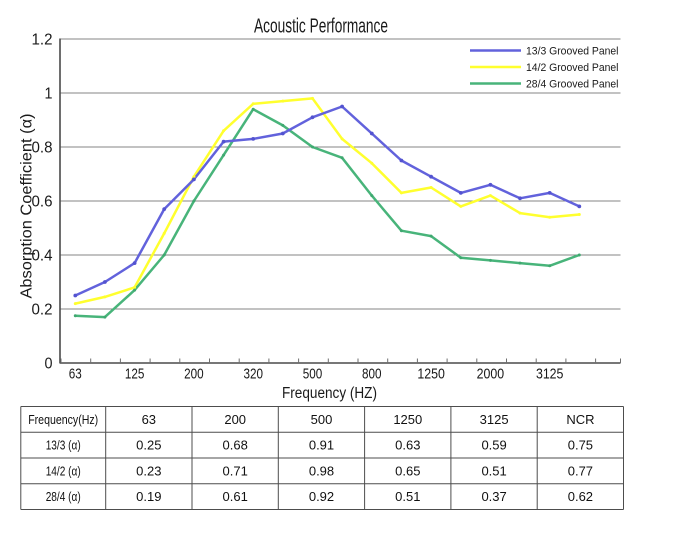 The image size is (680, 555). What do you see at coordinates (63, 471) in the screenshot?
I see `svg-text: 14/2 (α)` at bounding box center [63, 471].